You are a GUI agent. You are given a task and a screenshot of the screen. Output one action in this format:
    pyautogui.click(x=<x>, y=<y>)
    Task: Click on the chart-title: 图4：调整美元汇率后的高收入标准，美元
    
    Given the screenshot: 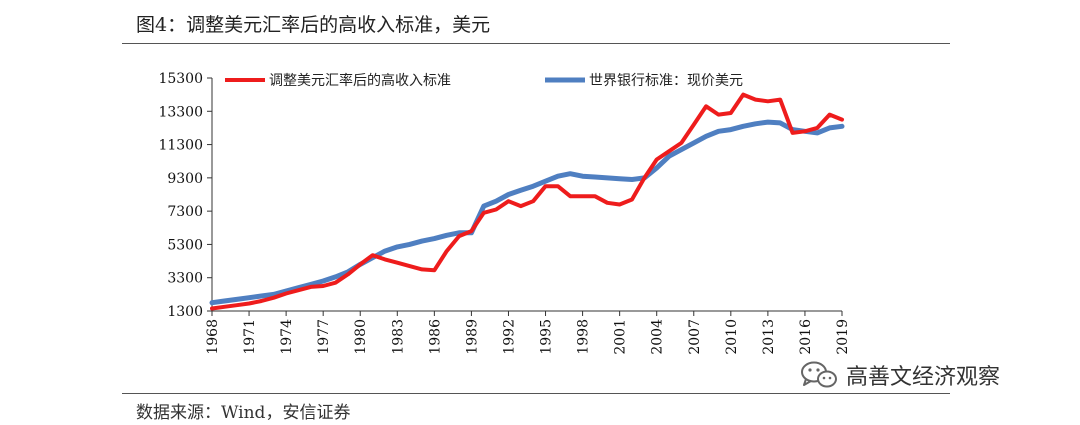 What is the action you would take?
    pyautogui.click(x=313, y=25)
    